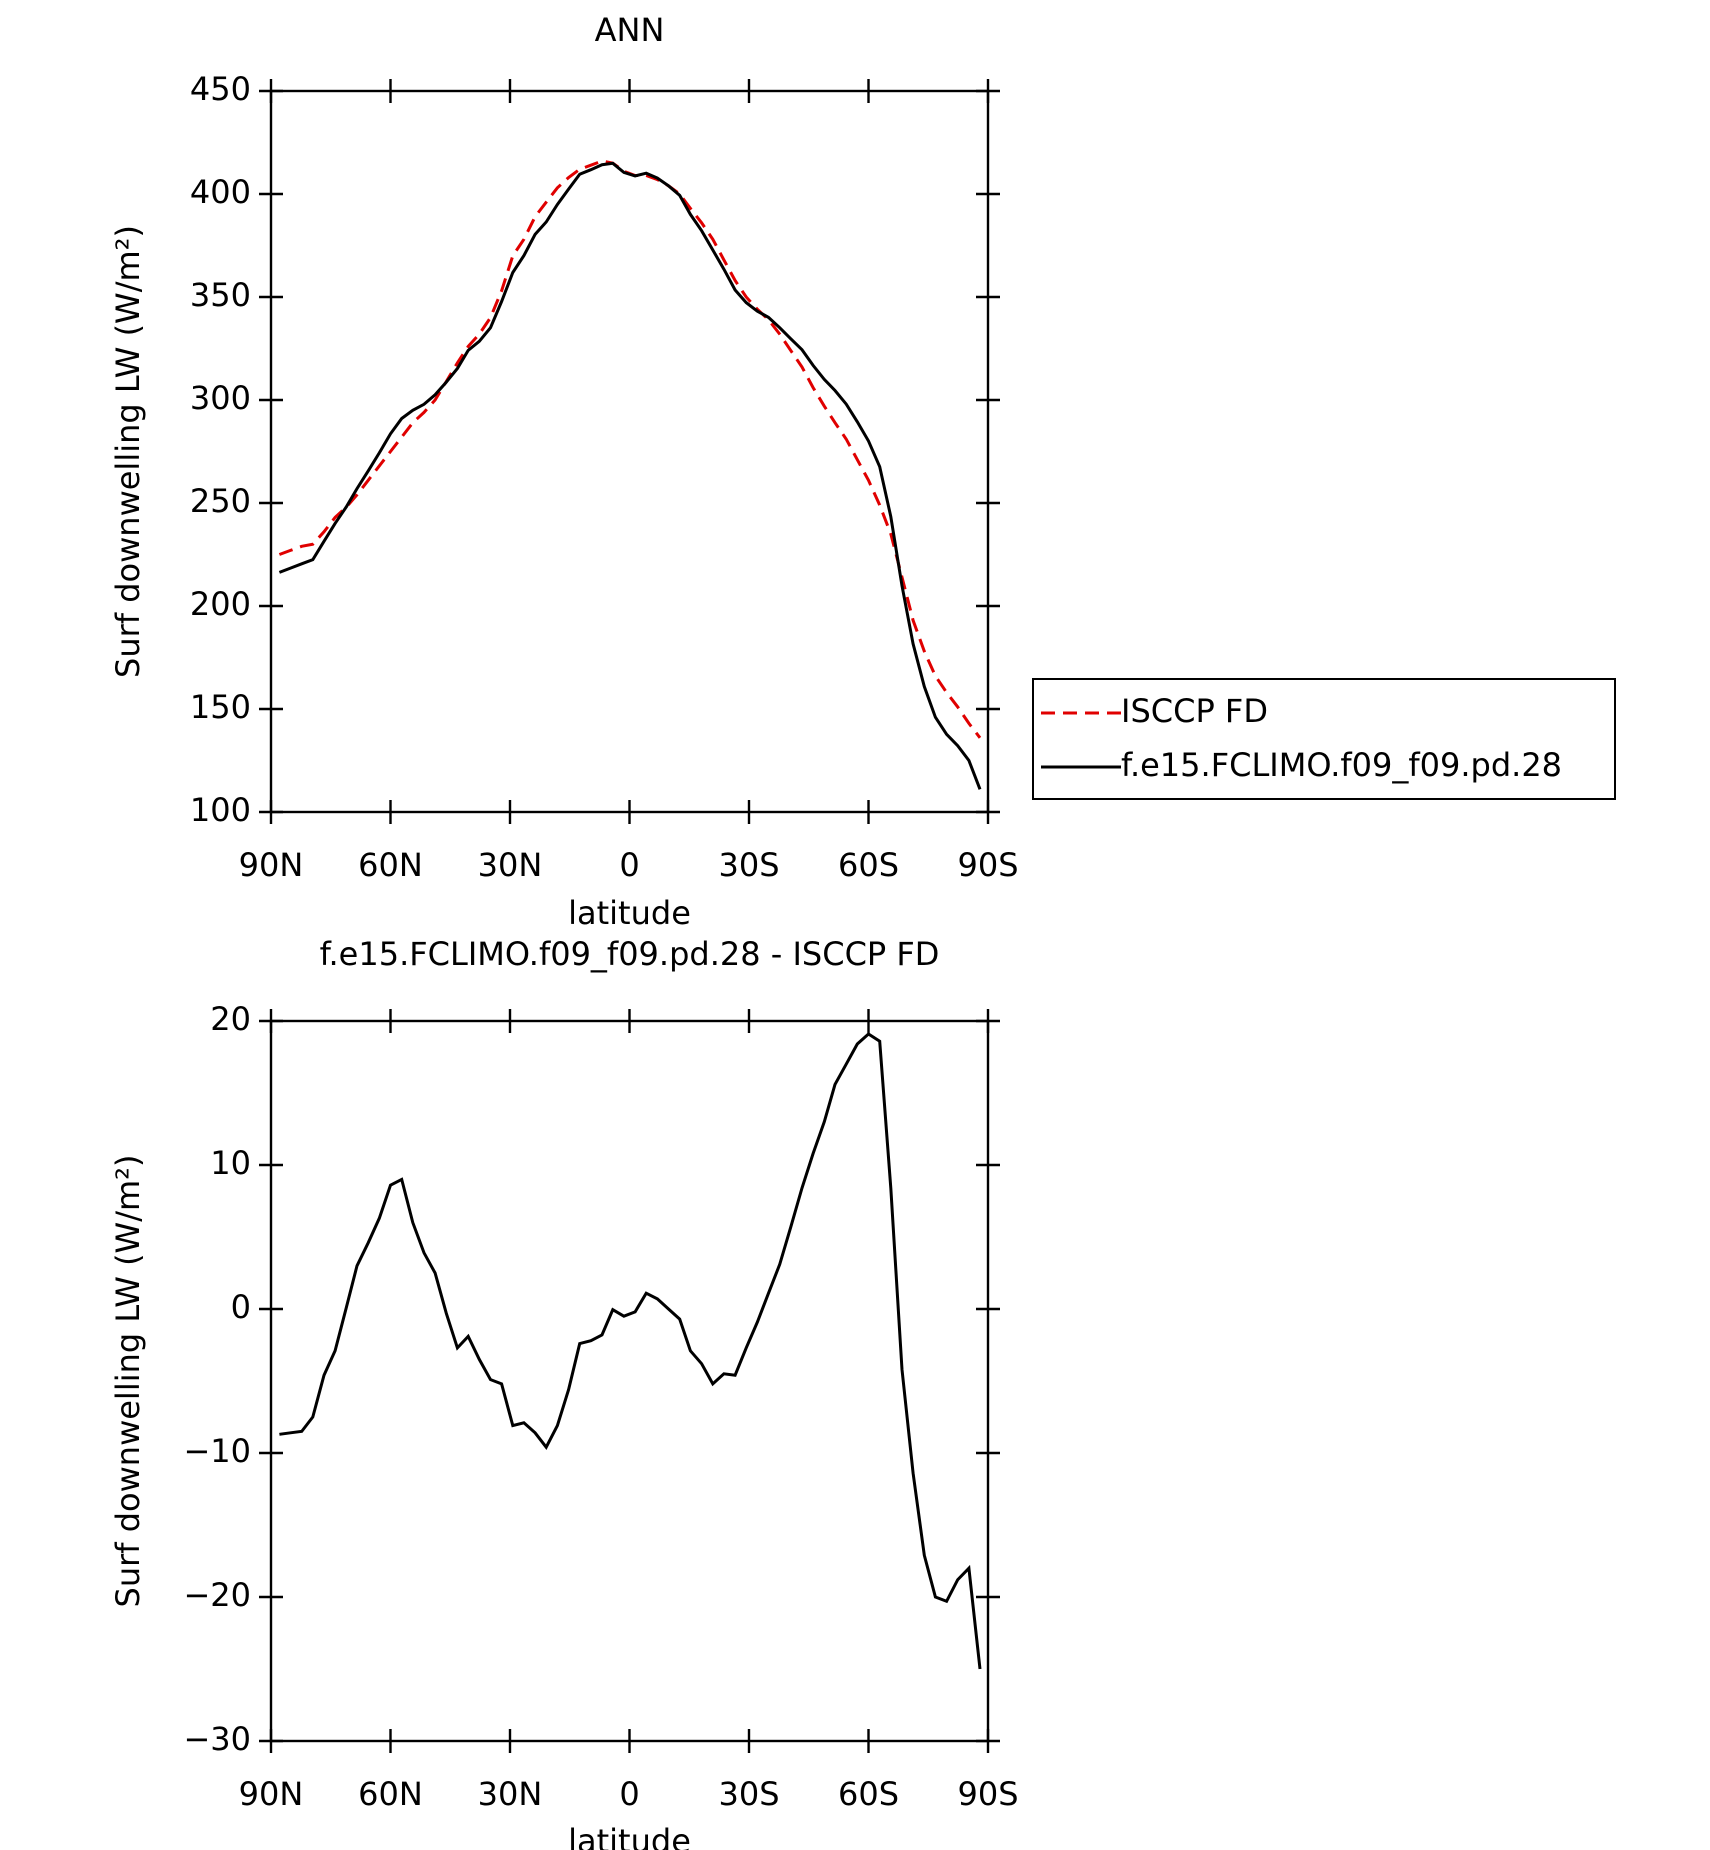  I want to click on y-tick-label: −10, so click(217, 1451).